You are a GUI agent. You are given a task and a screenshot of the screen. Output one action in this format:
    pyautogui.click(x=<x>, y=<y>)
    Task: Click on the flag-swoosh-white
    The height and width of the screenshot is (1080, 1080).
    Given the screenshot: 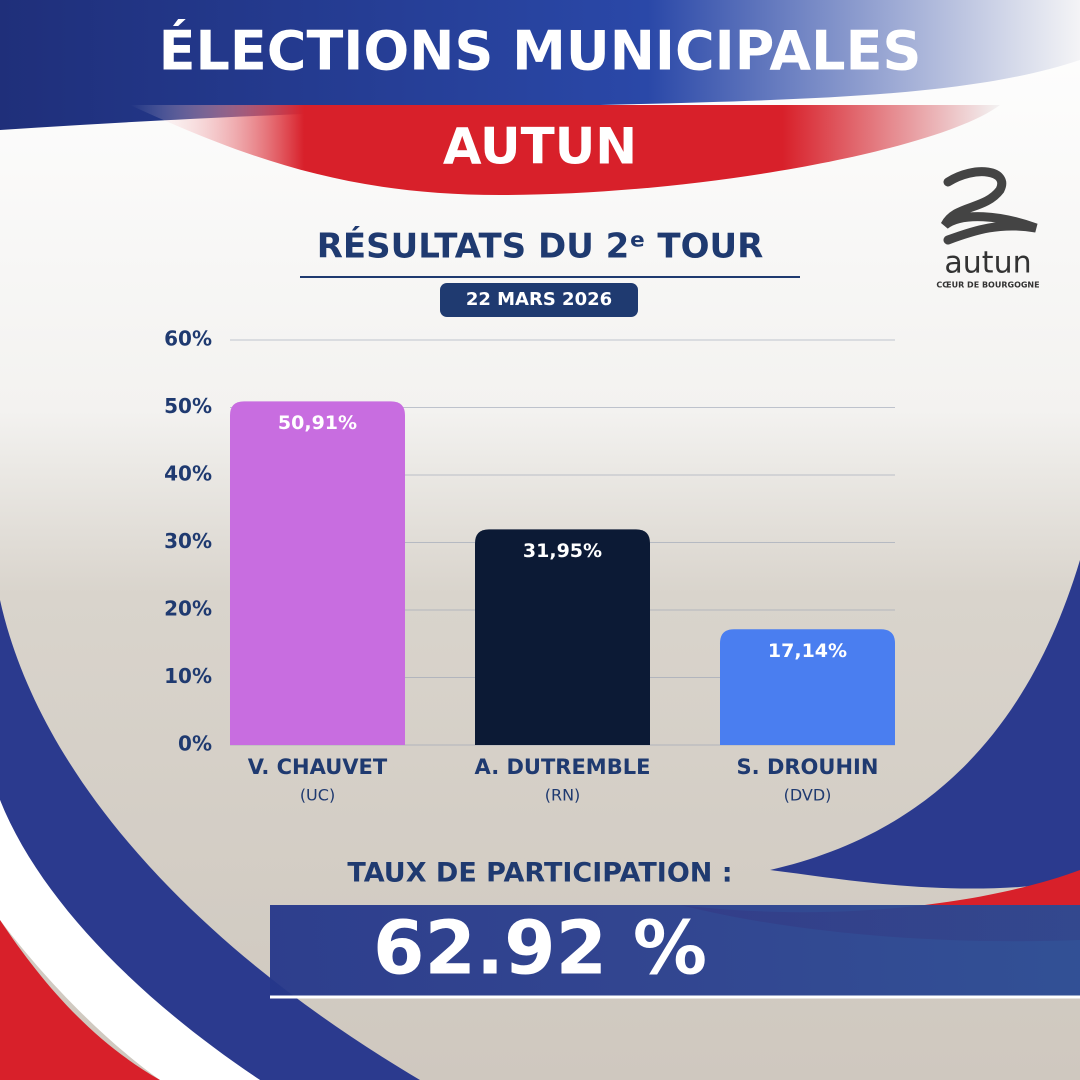 What is the action you would take?
    pyautogui.click(x=130, y=940)
    